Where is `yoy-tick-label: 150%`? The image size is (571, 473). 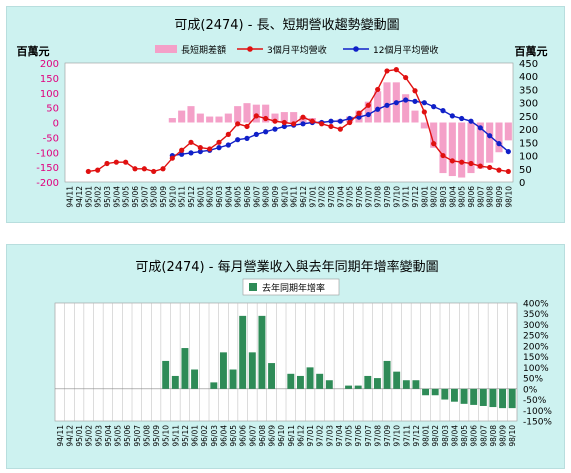
yoy-tick-label: 150% is located at coordinates (536, 358).